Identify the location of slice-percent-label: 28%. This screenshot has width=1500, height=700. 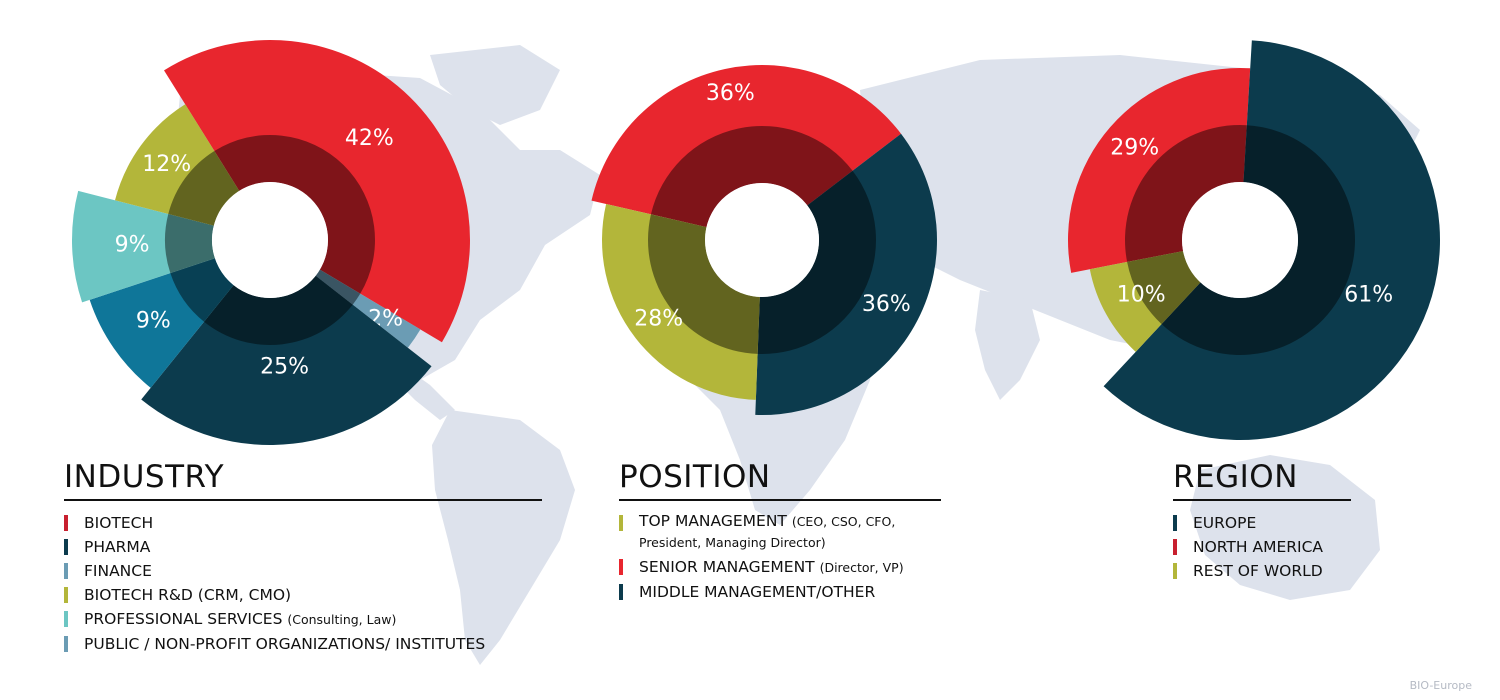
(658, 318).